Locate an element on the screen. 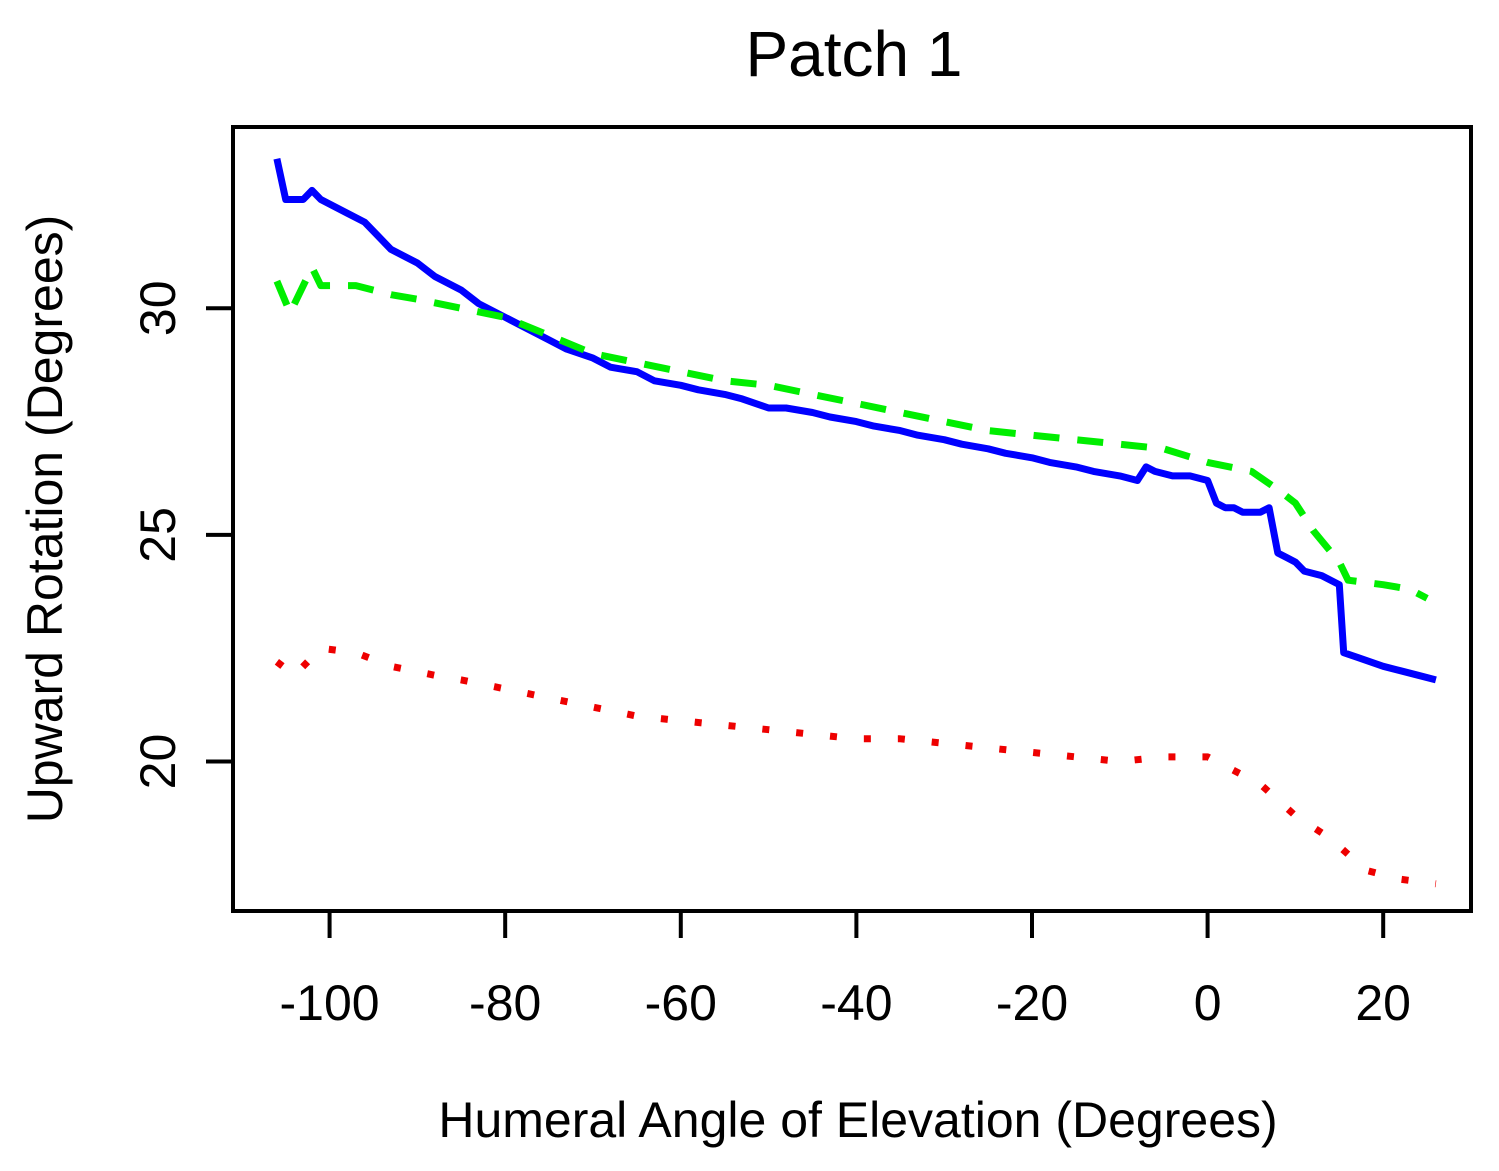 Image resolution: width=1499 pixels, height=1171 pixels. y-tick-label: 20 is located at coordinates (158, 762).